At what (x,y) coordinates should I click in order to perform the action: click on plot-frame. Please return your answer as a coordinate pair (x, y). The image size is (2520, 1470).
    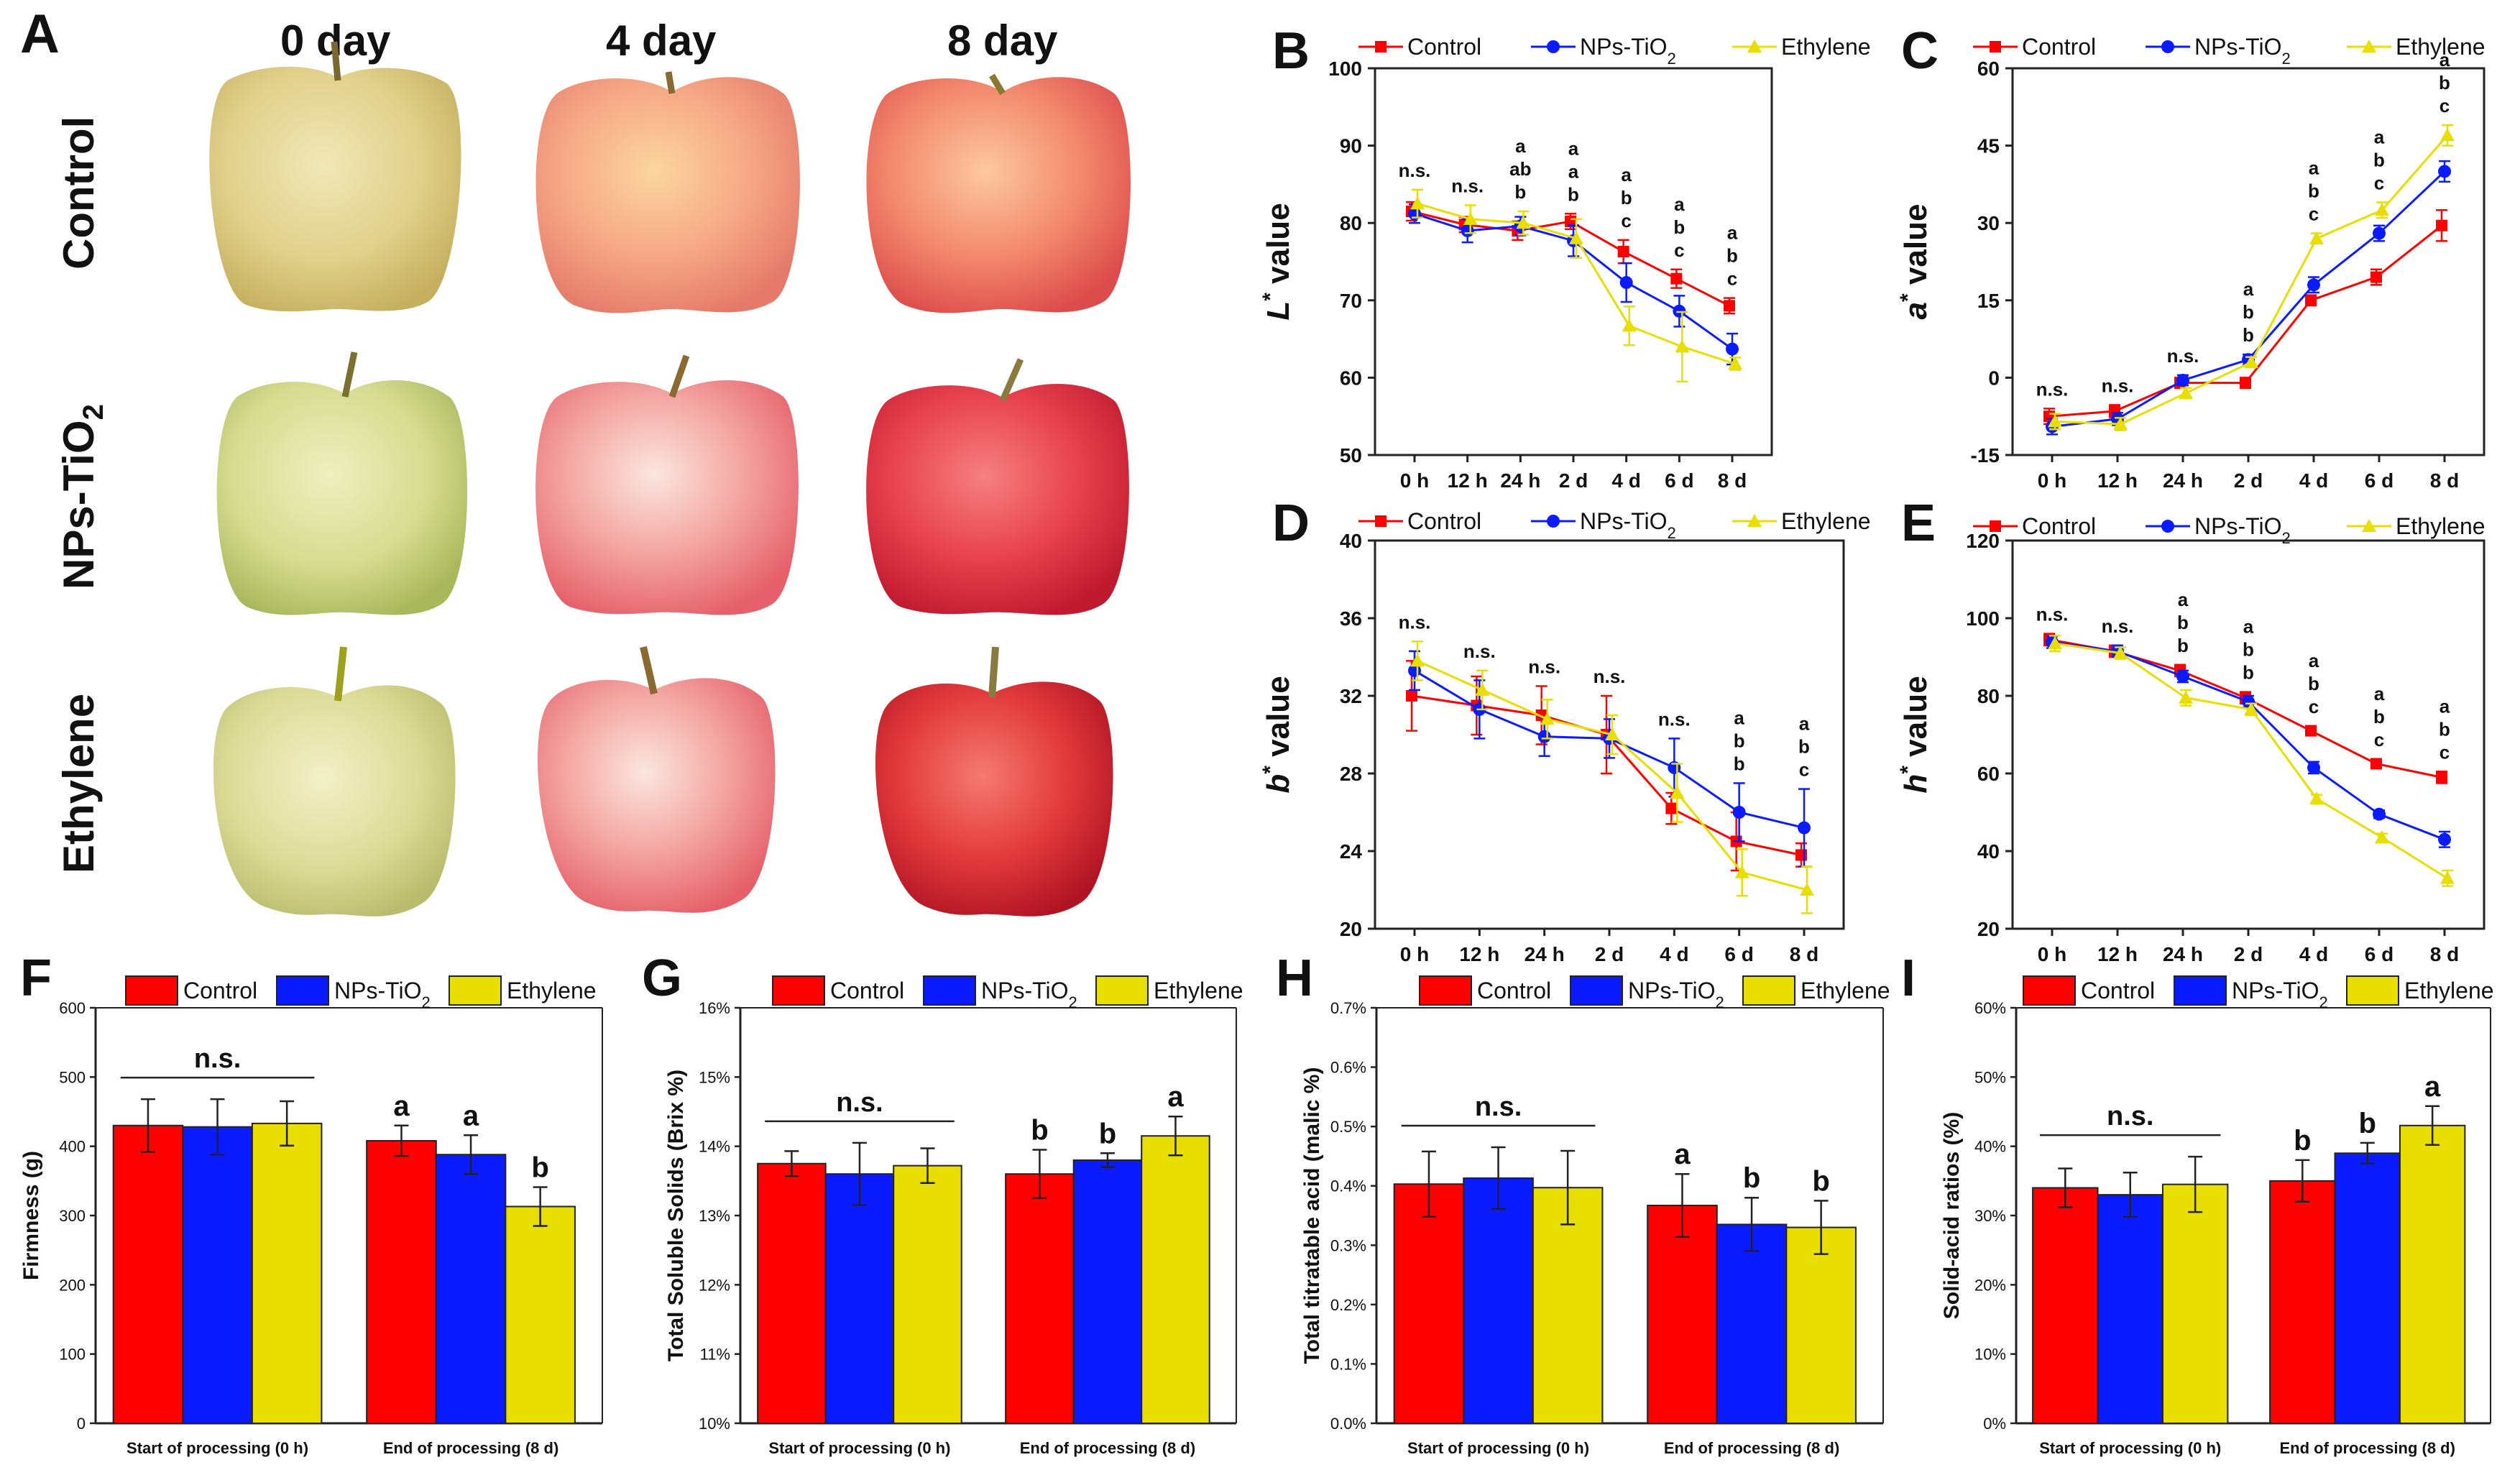
    Looking at the image, I should click on (2248, 261).